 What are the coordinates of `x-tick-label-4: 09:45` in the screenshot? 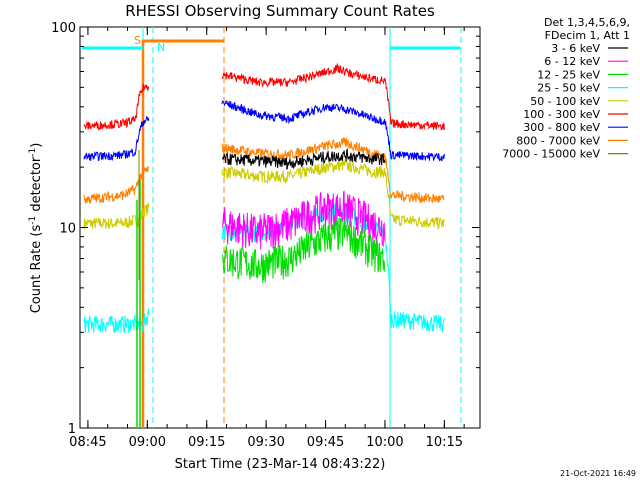 It's located at (325, 442).